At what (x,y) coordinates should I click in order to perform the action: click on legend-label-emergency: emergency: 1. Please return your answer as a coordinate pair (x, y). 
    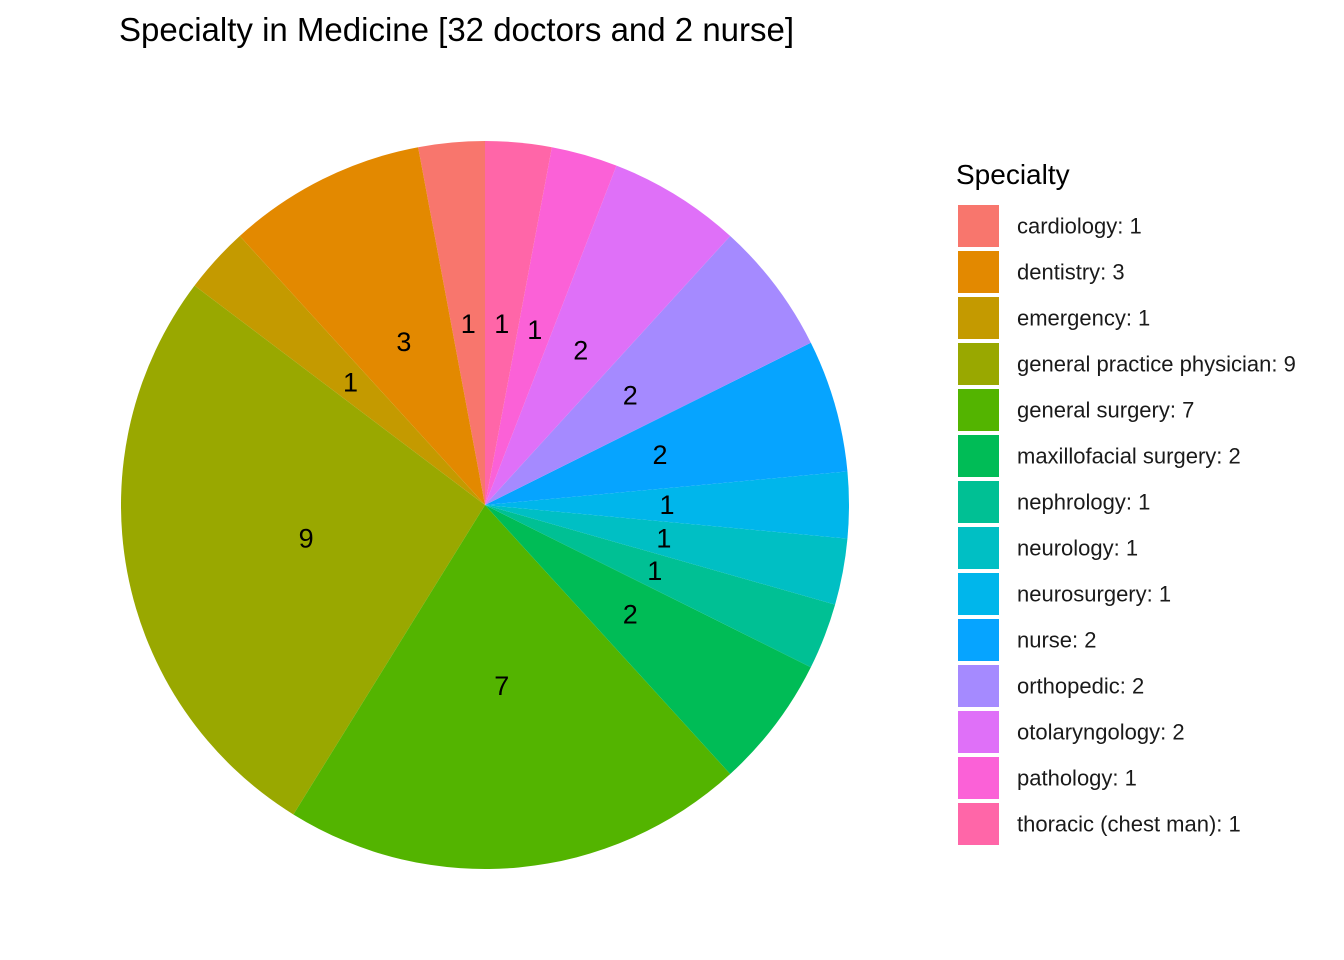
    Looking at the image, I should click on (1083, 318).